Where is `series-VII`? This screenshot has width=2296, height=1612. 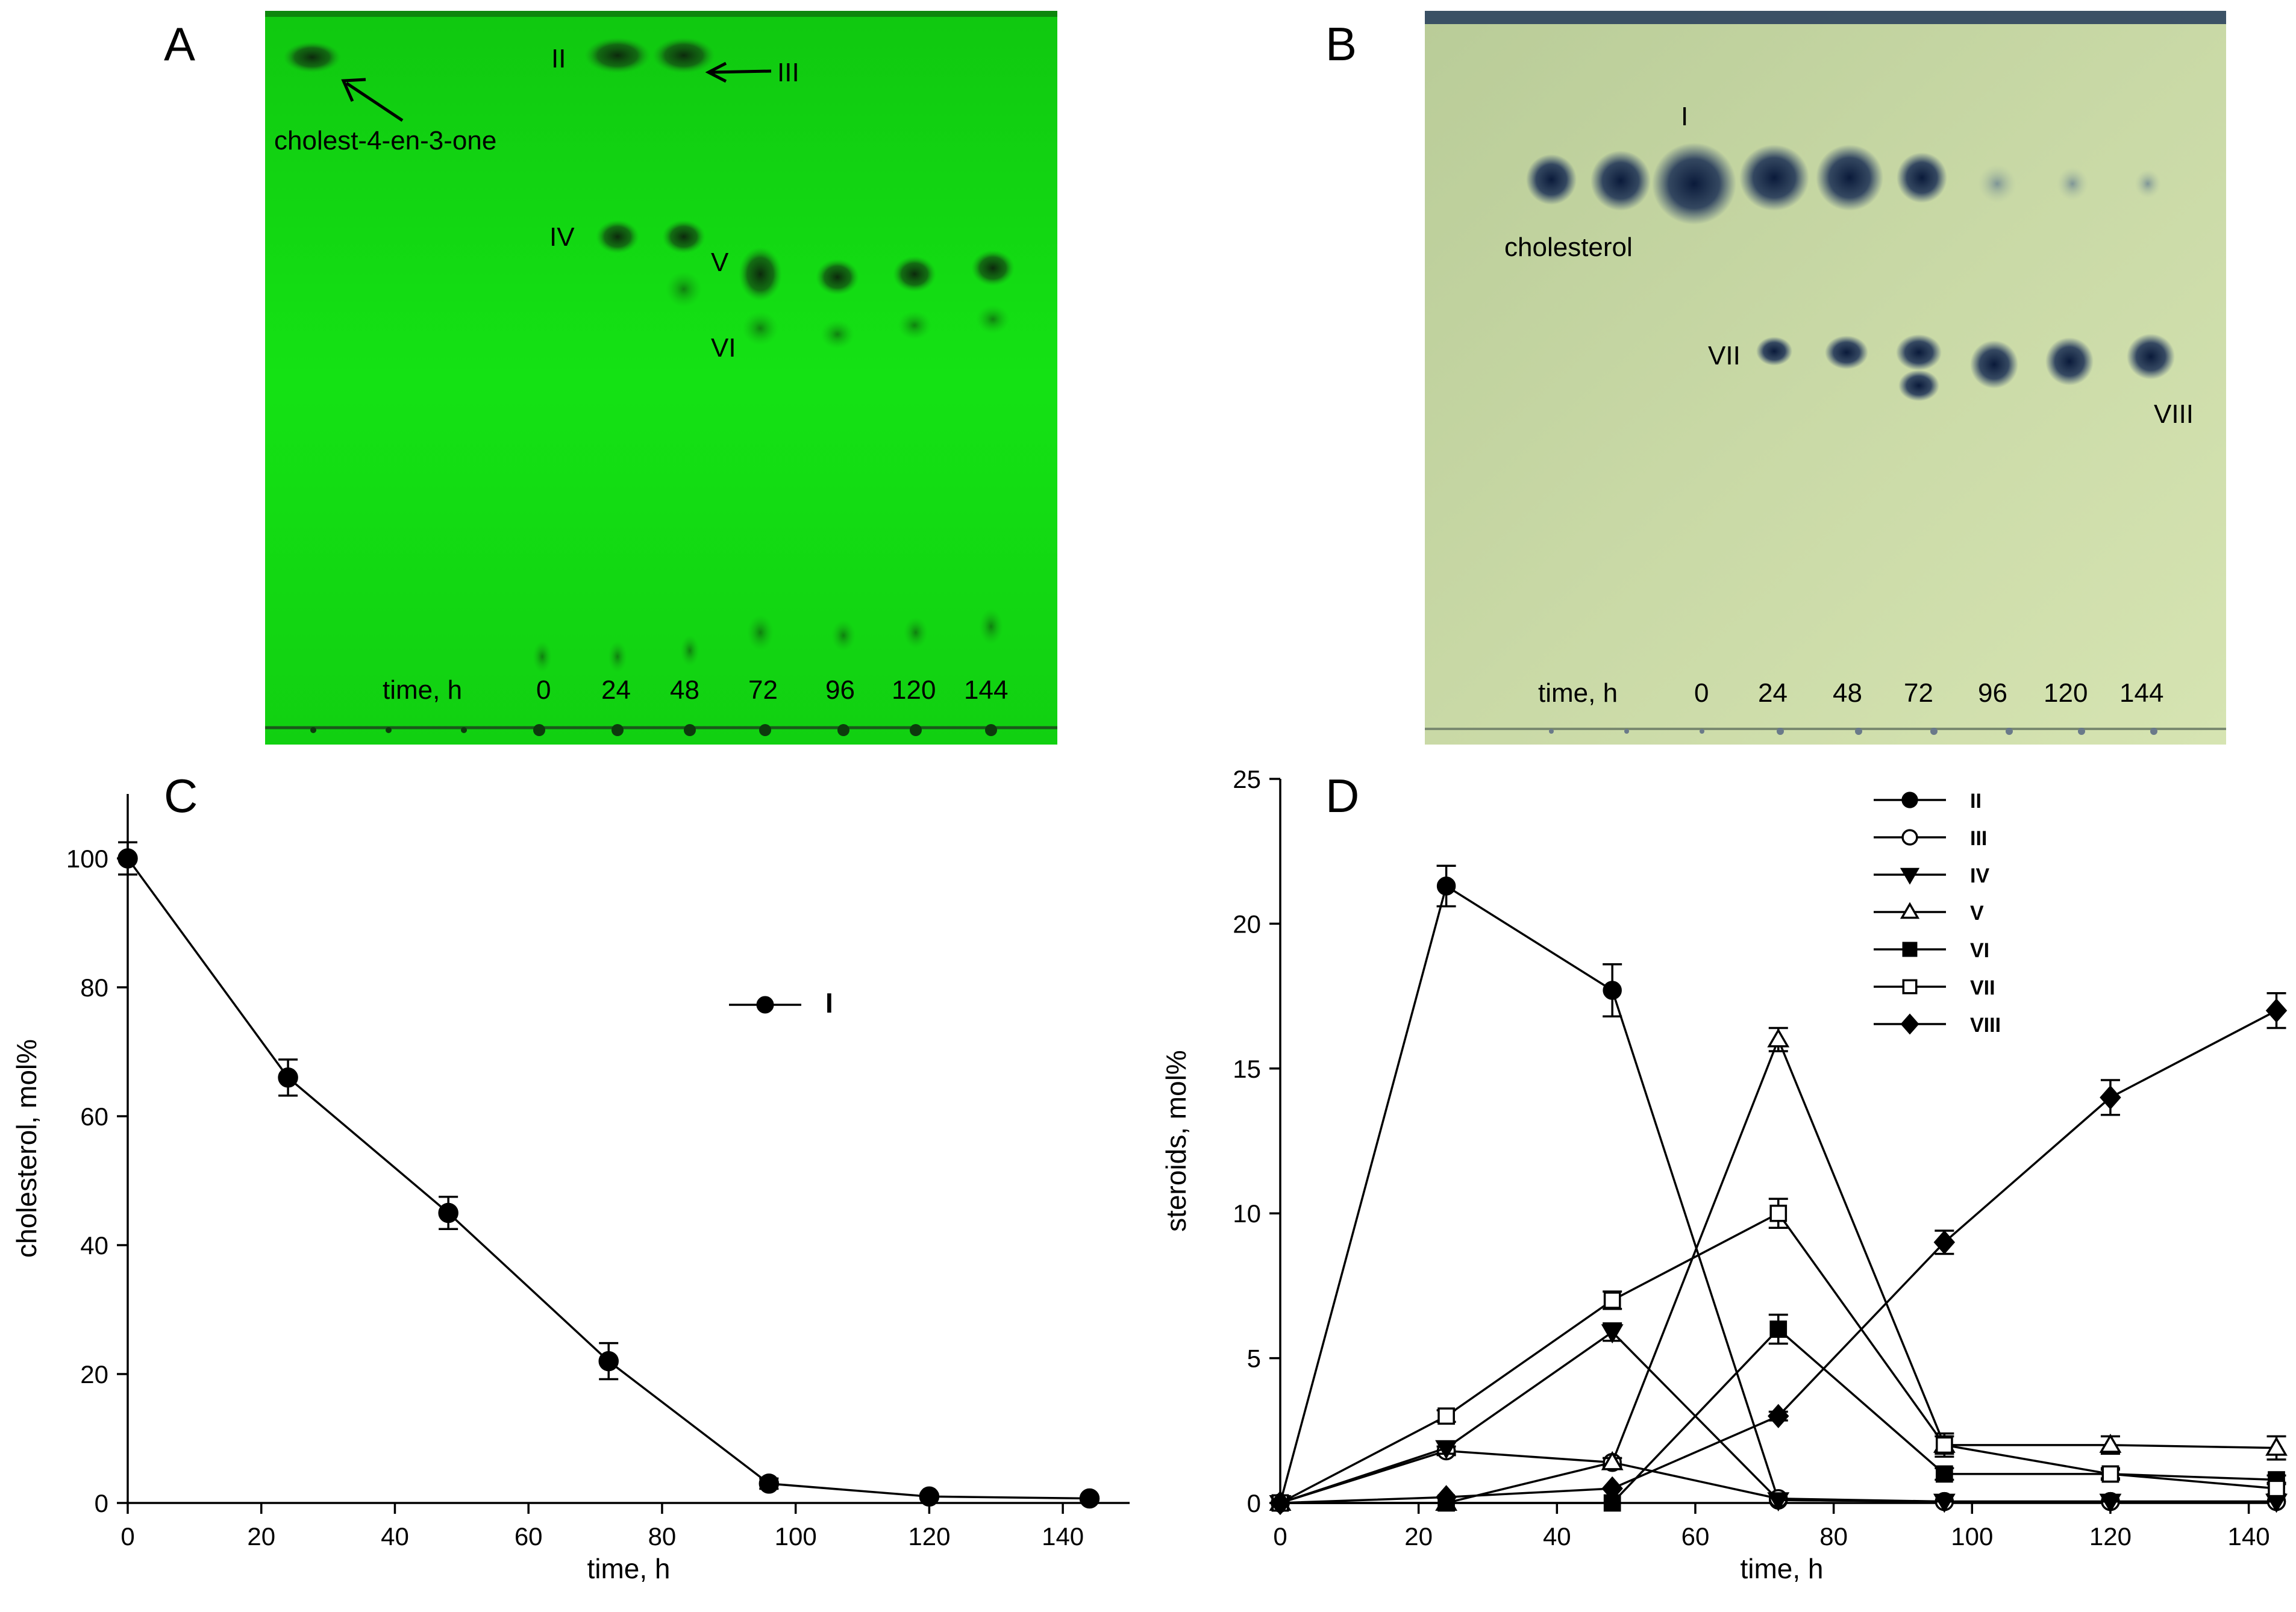 series-VII is located at coordinates (1778, 1355).